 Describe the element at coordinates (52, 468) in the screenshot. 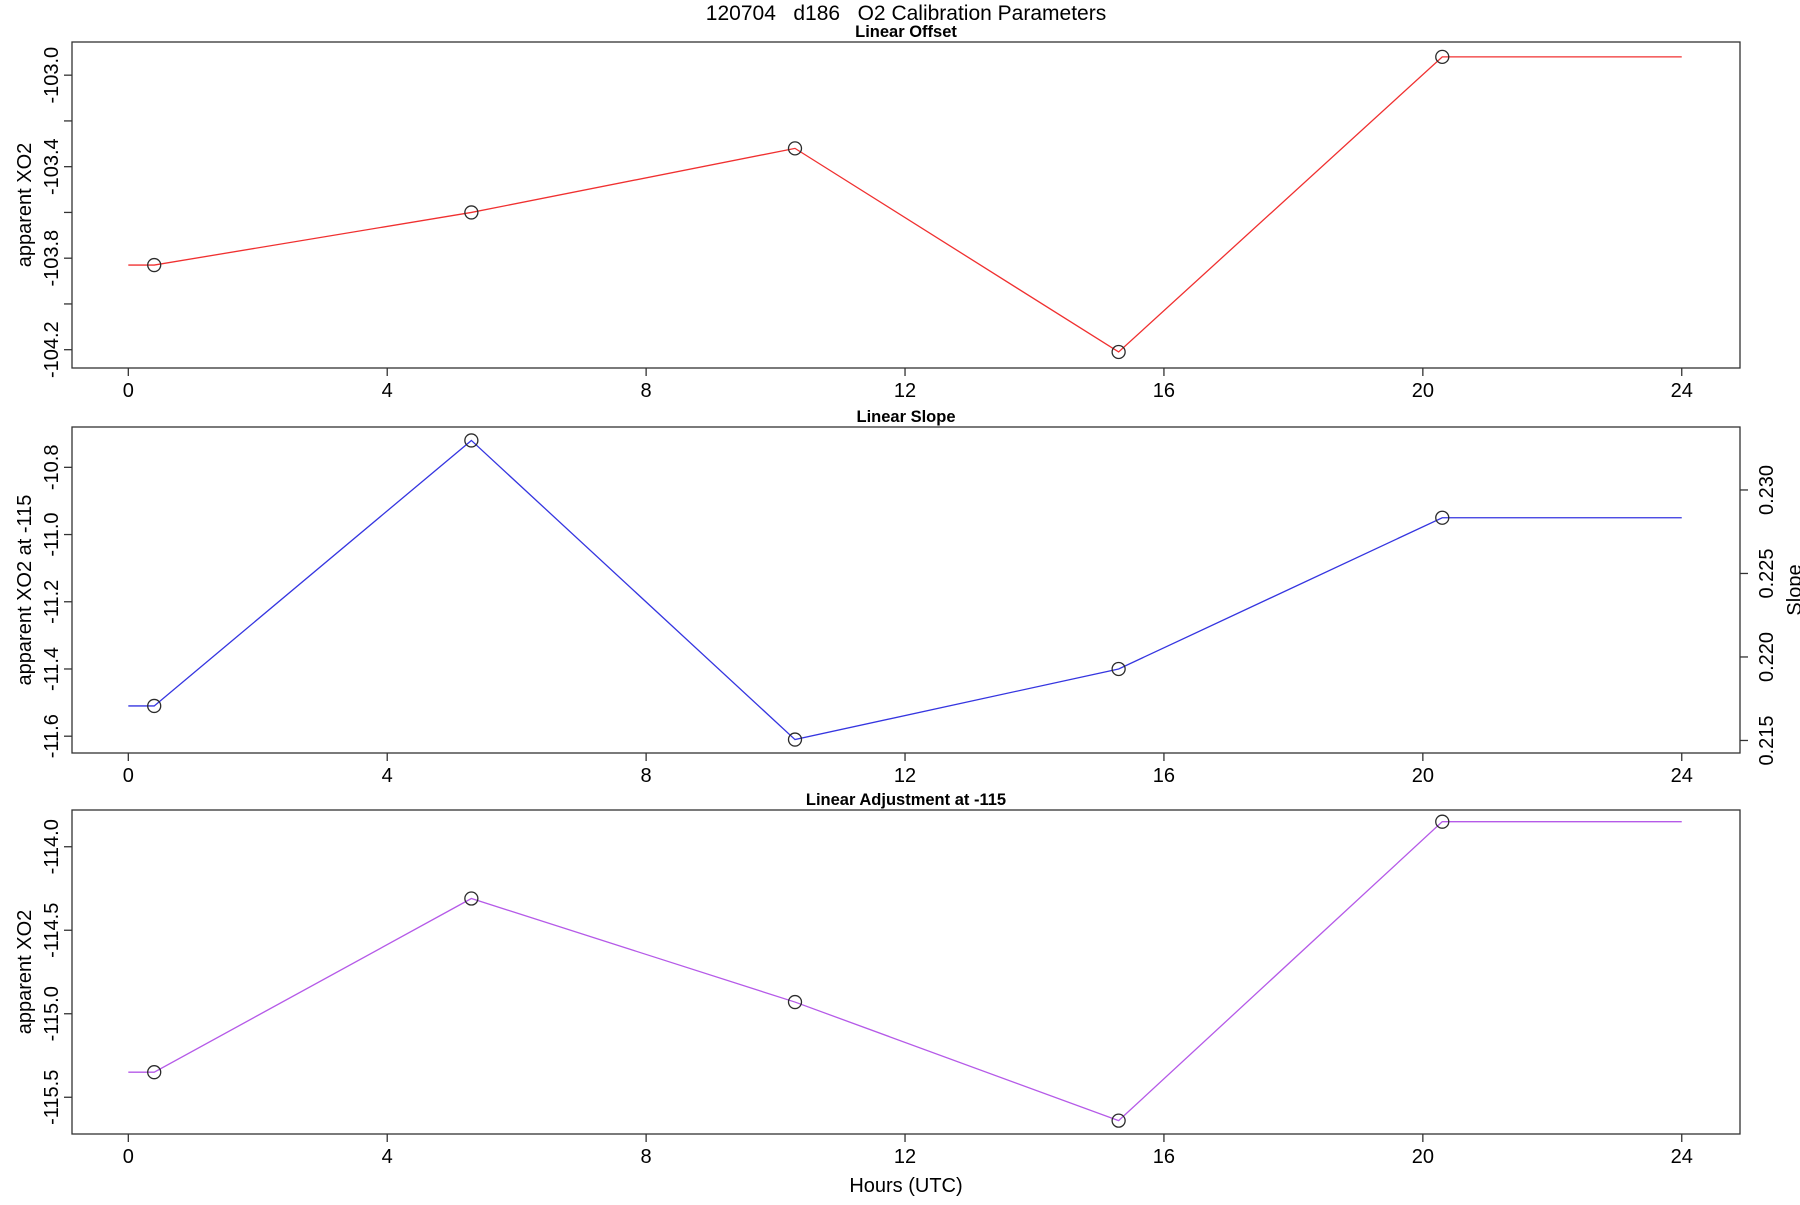

I see `y-tick-label: -10.8` at that location.